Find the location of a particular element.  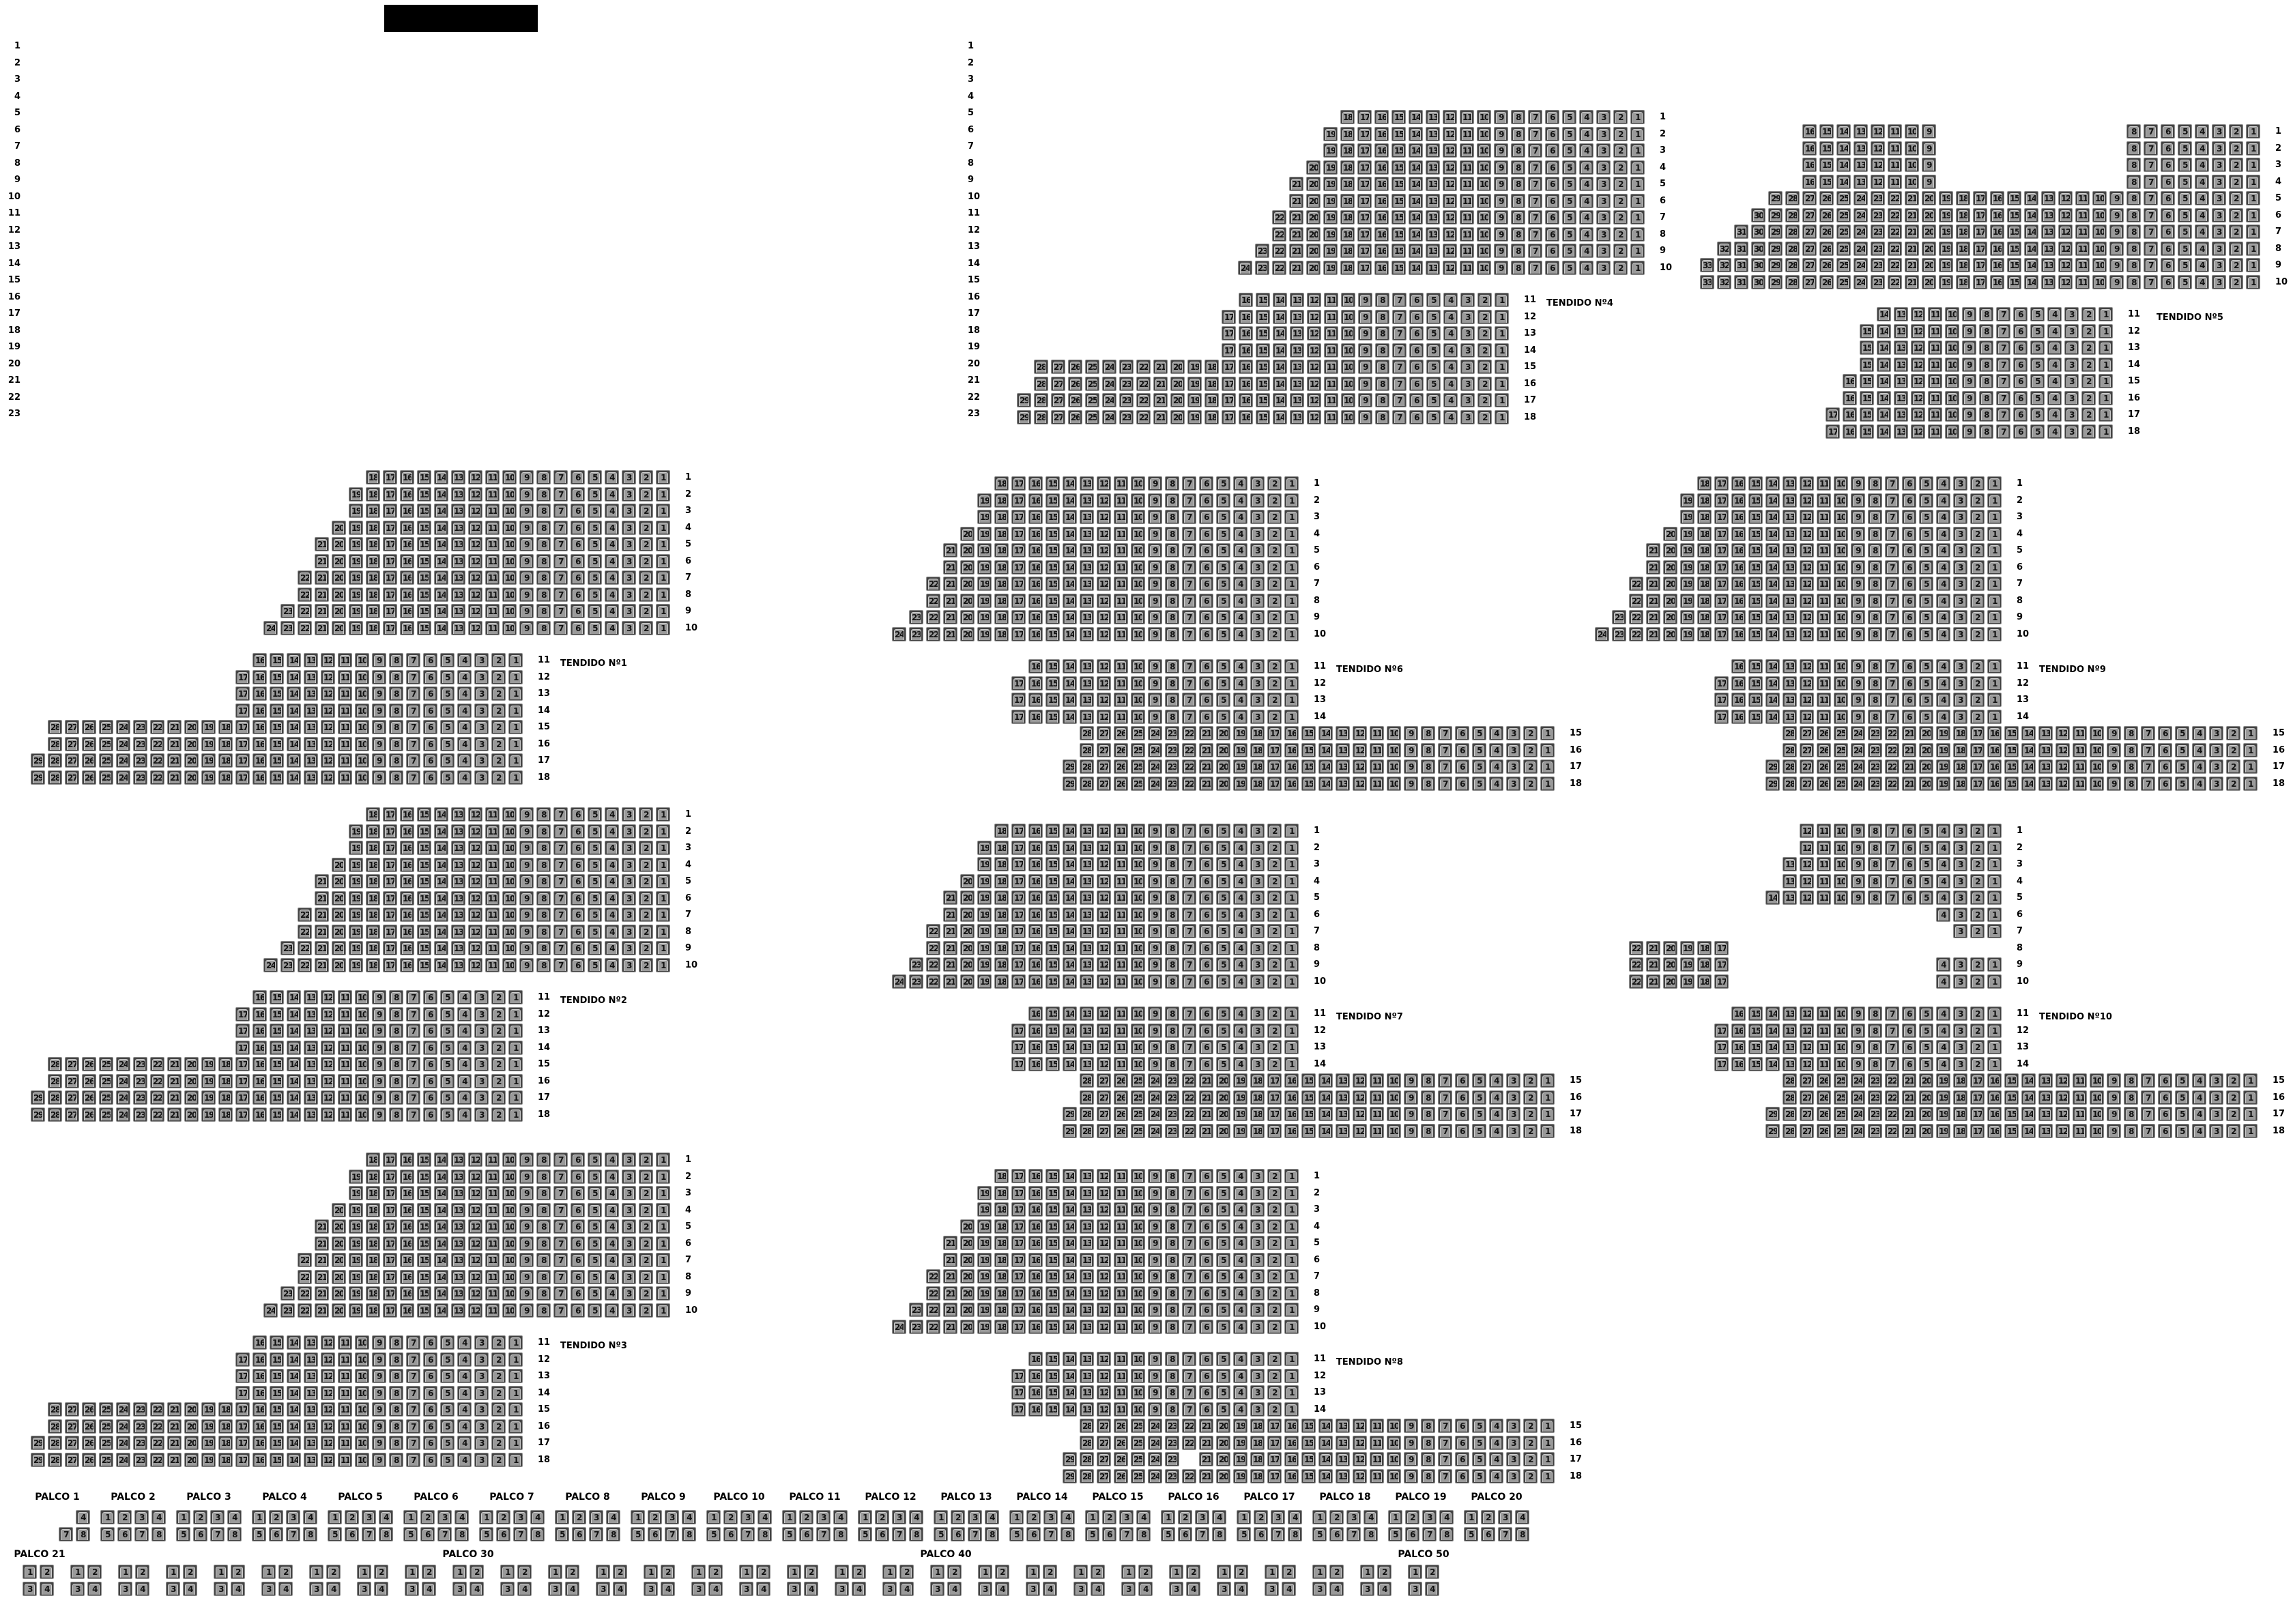

seat: 27 is located at coordinates (1104, 783).